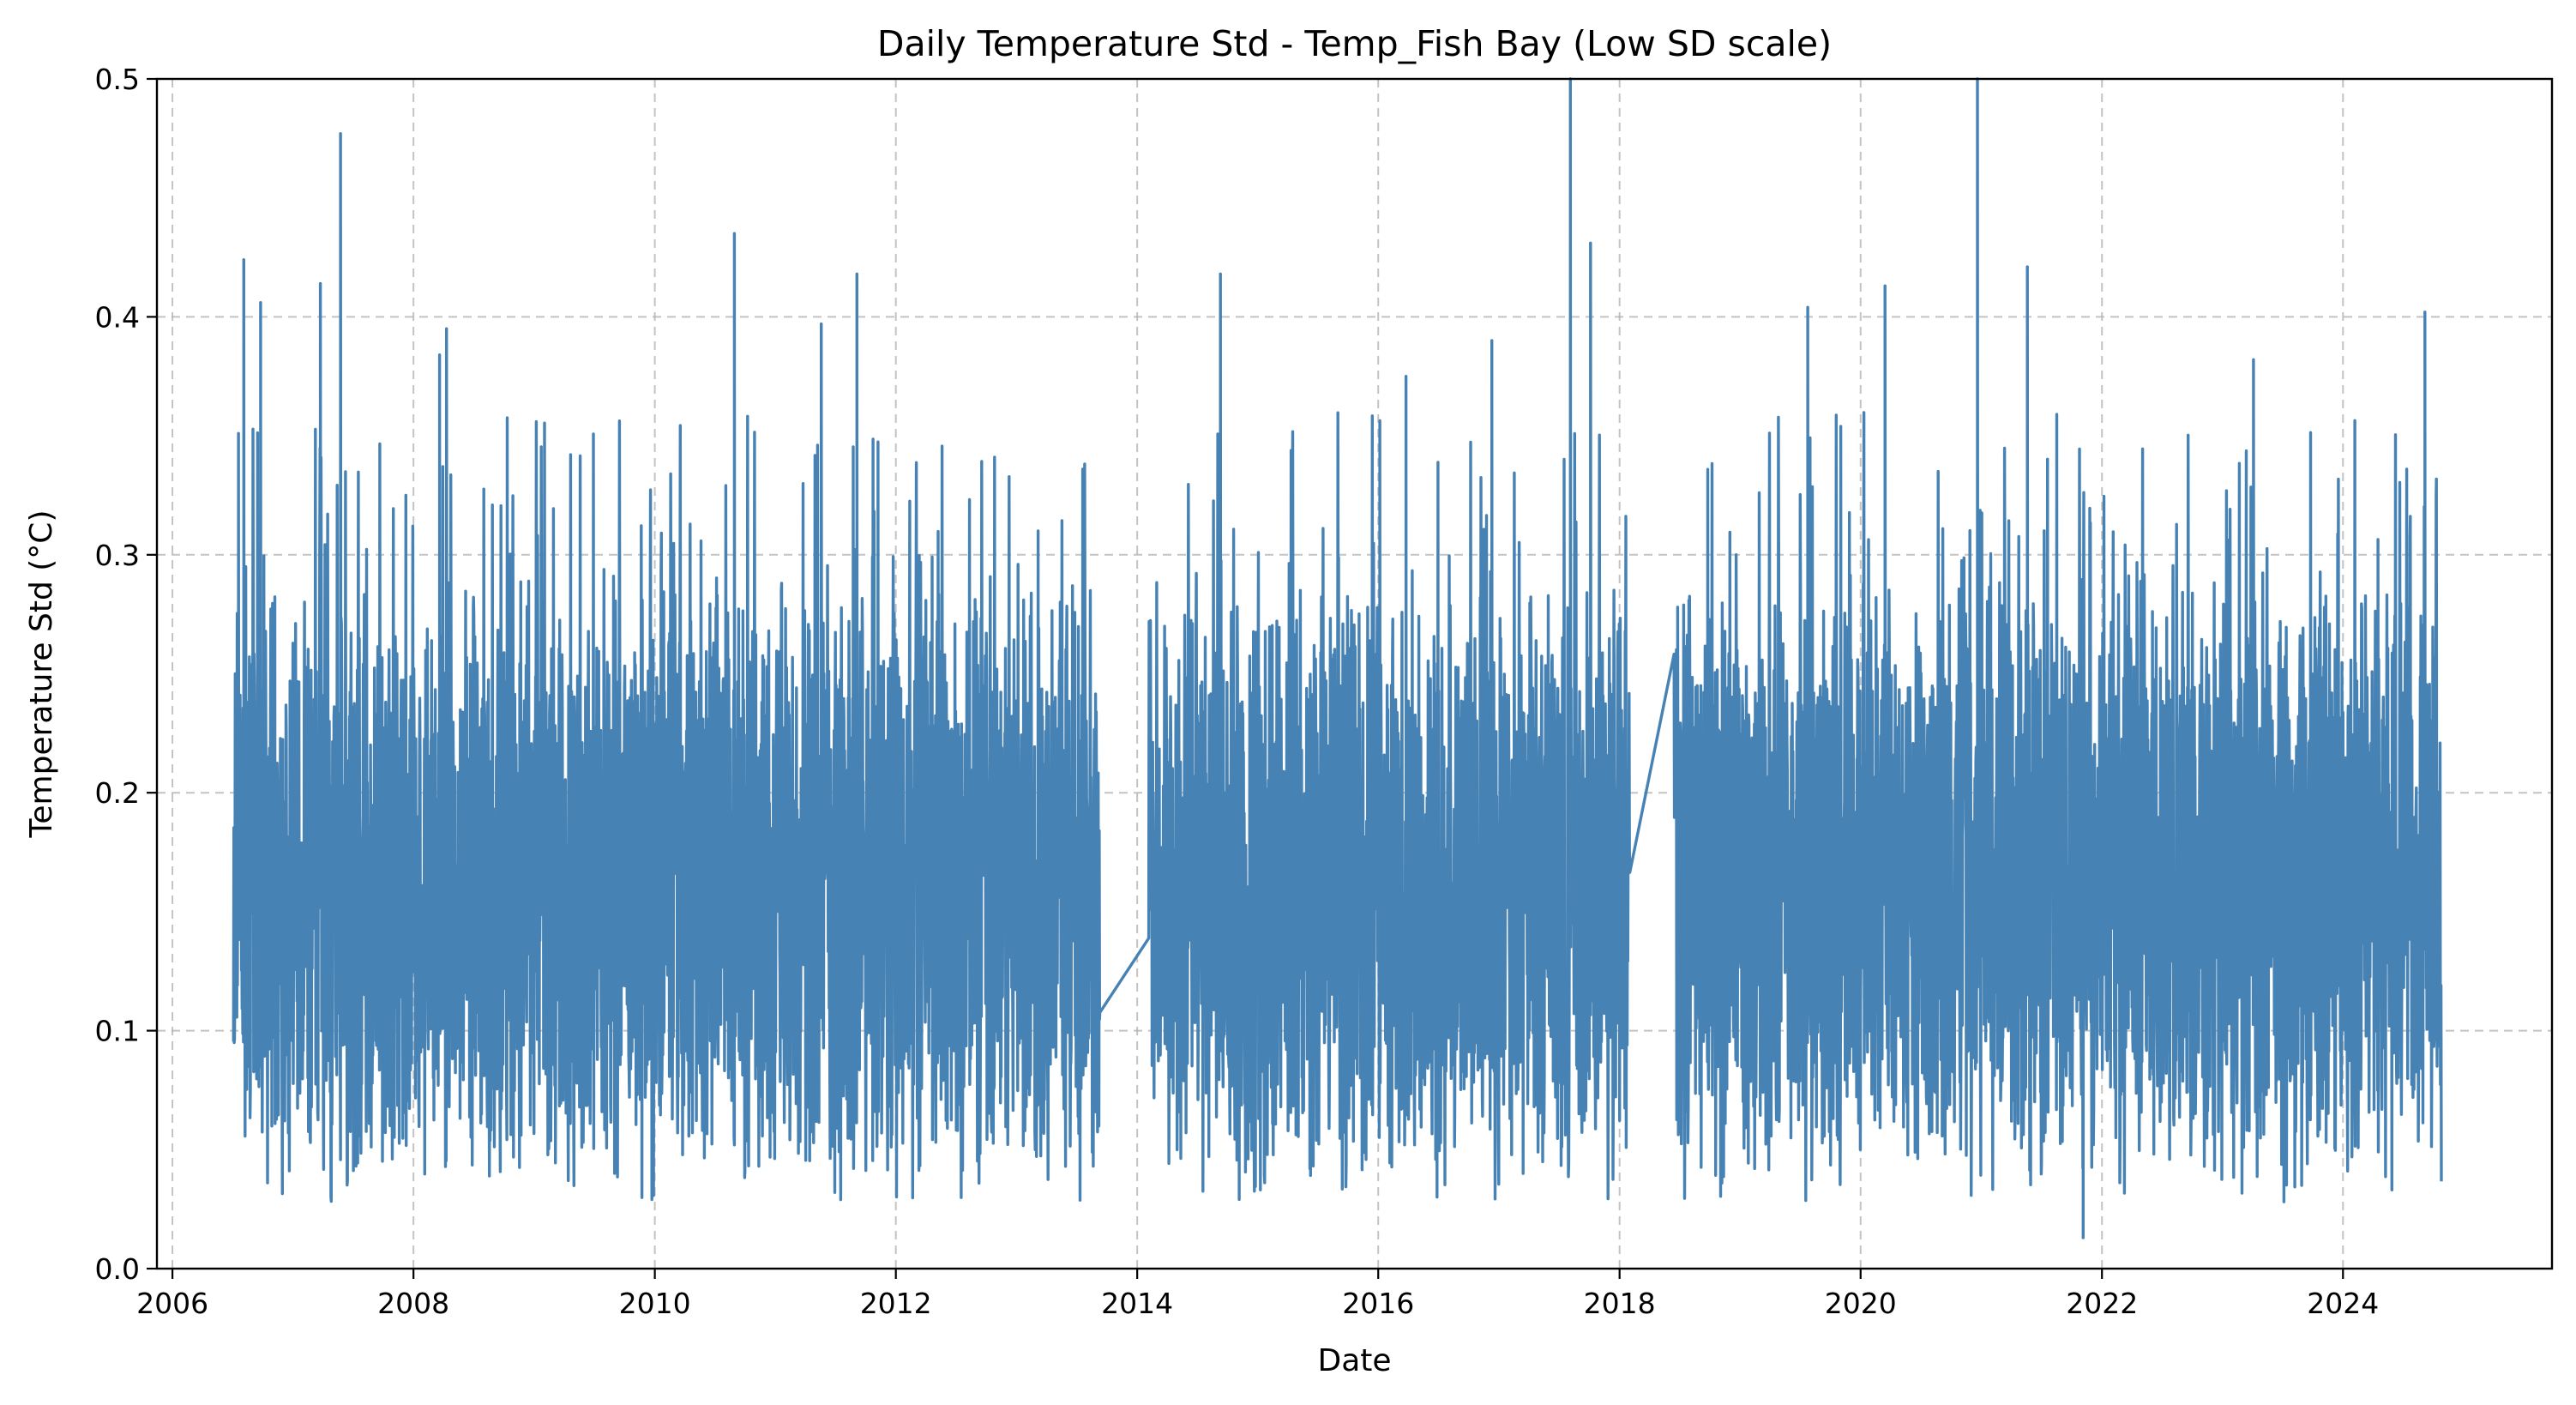  What do you see at coordinates (655, 1303) in the screenshot?
I see `x-tick-label: 2010` at bounding box center [655, 1303].